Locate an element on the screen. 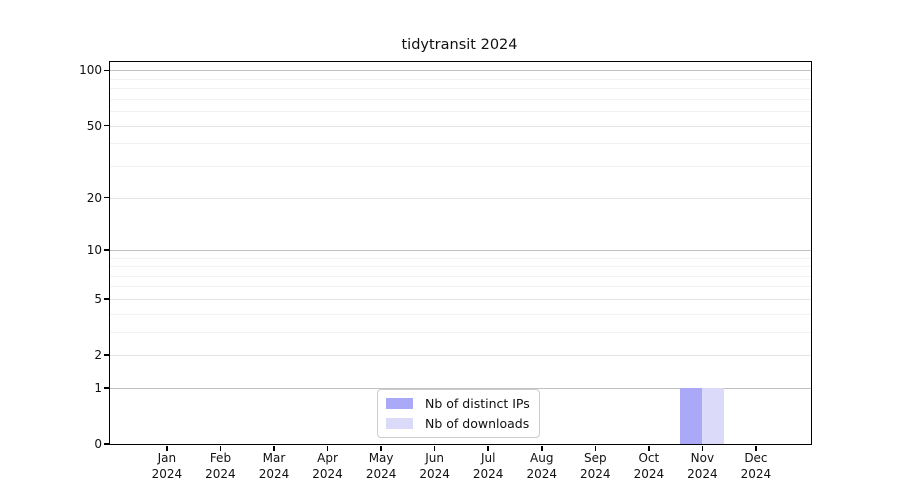  x-tick-label-nov-2024: Nov 2024 is located at coordinates (702, 466).